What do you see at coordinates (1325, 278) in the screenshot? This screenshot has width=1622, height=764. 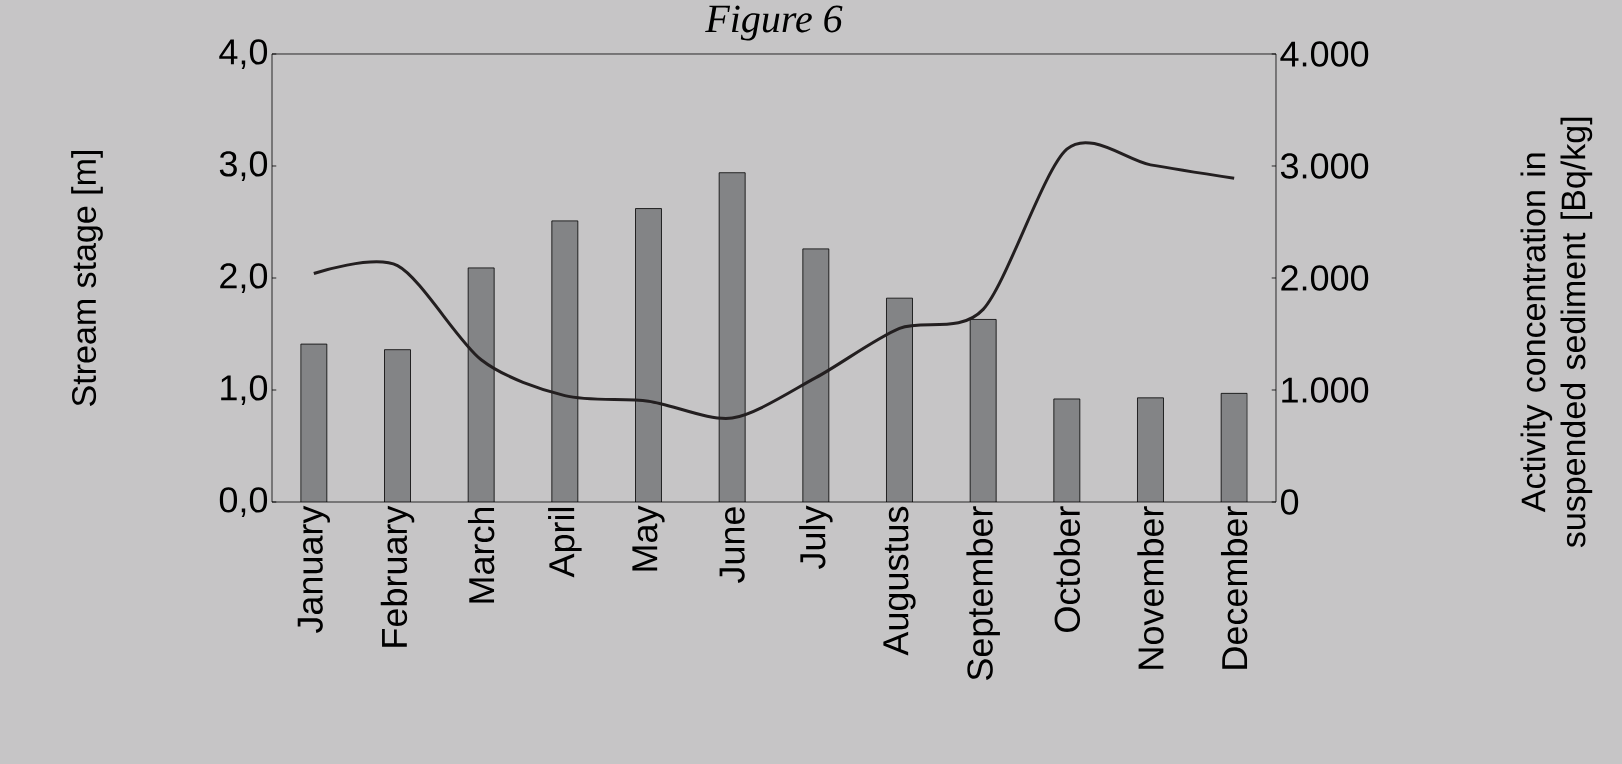 I see `y2-tick-label: 2.000` at bounding box center [1325, 278].